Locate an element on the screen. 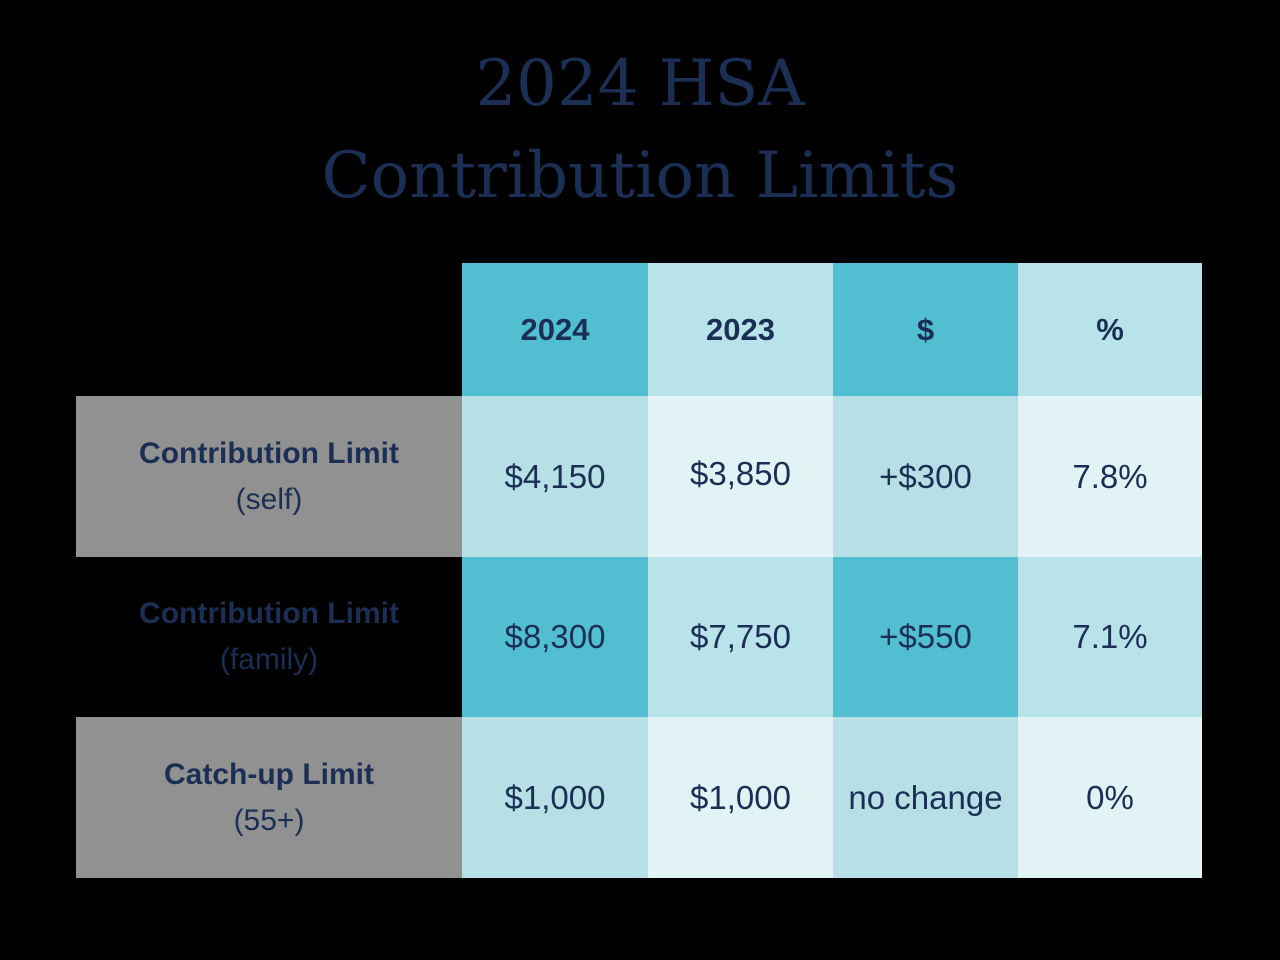  table-cell: $8,300 is located at coordinates (555, 637).